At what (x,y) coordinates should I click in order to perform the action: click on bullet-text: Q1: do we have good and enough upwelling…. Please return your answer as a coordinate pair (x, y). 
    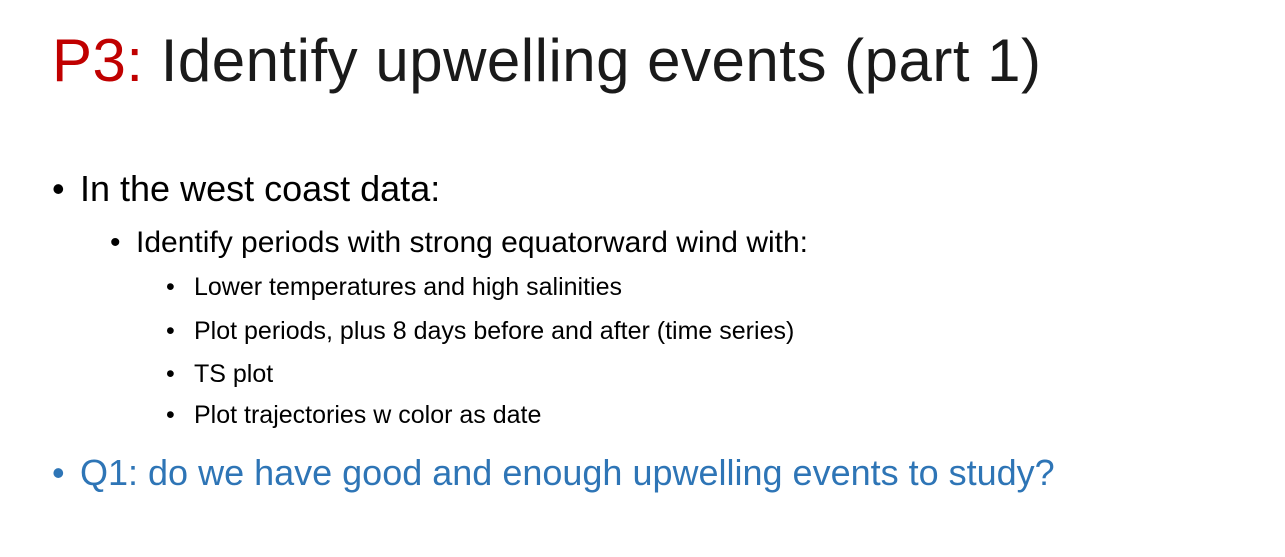
    Looking at the image, I should click on (567, 472).